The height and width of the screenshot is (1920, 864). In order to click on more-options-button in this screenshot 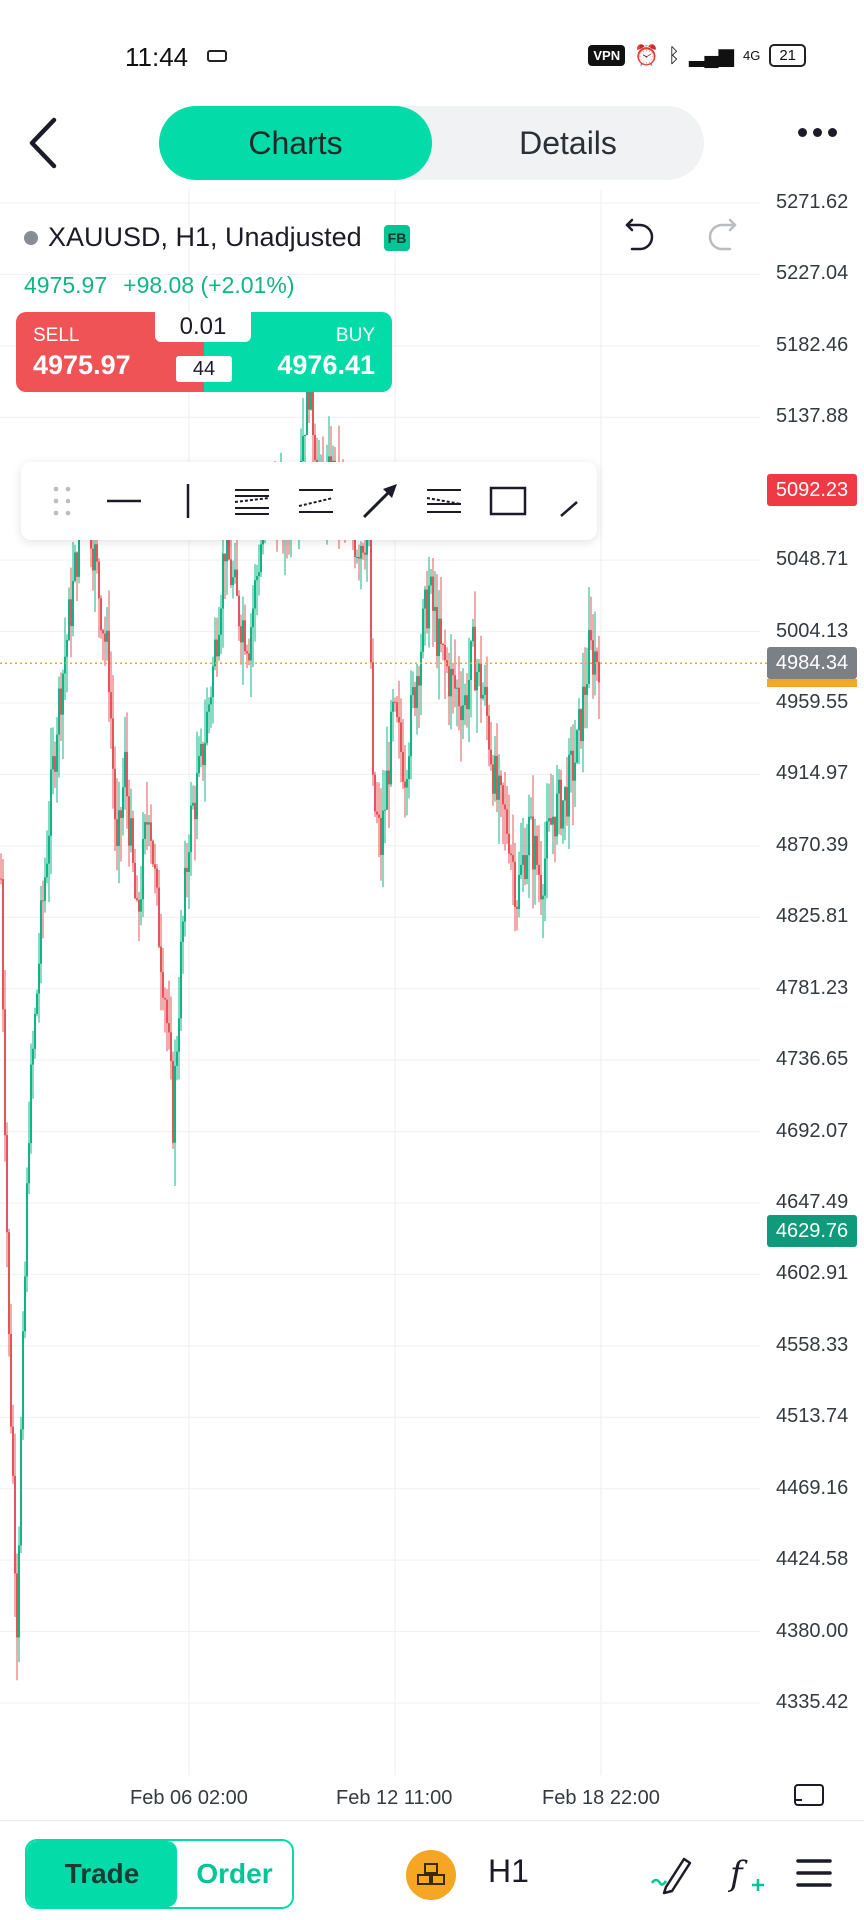, I will do `click(817, 132)`.